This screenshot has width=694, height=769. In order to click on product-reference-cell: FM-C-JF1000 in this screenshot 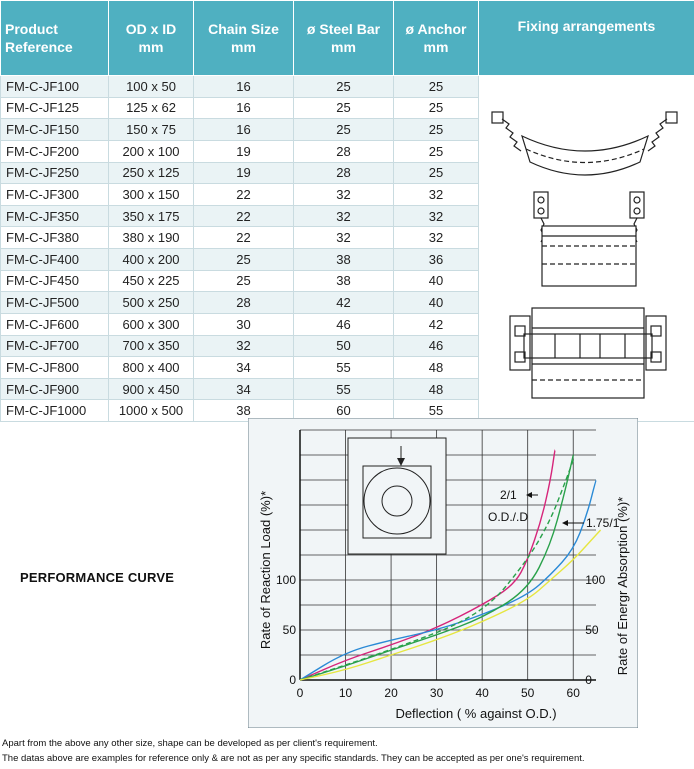, I will do `click(54, 410)`.